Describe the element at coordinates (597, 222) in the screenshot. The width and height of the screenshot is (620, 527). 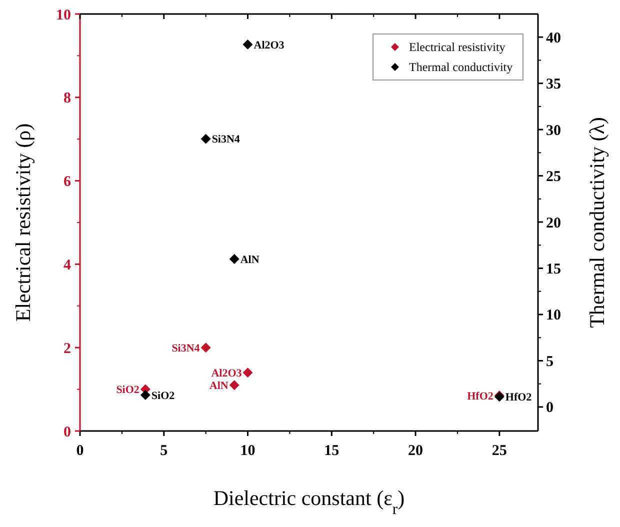
I see `y2-axis-title: Thermal conductivity (λ)` at that location.